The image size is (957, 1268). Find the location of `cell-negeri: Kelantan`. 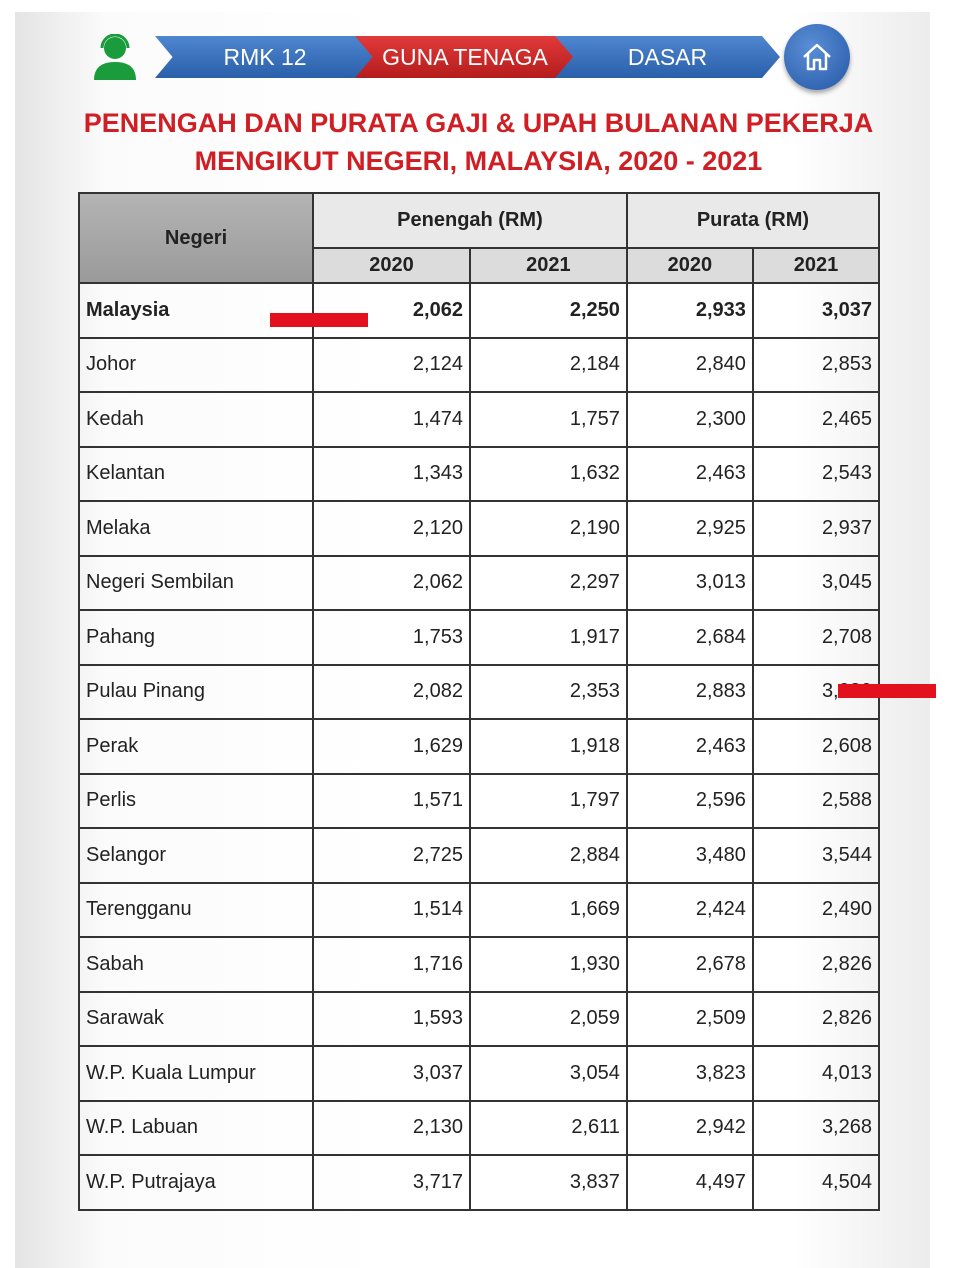

cell-negeri: Kelantan is located at coordinates (196, 473).